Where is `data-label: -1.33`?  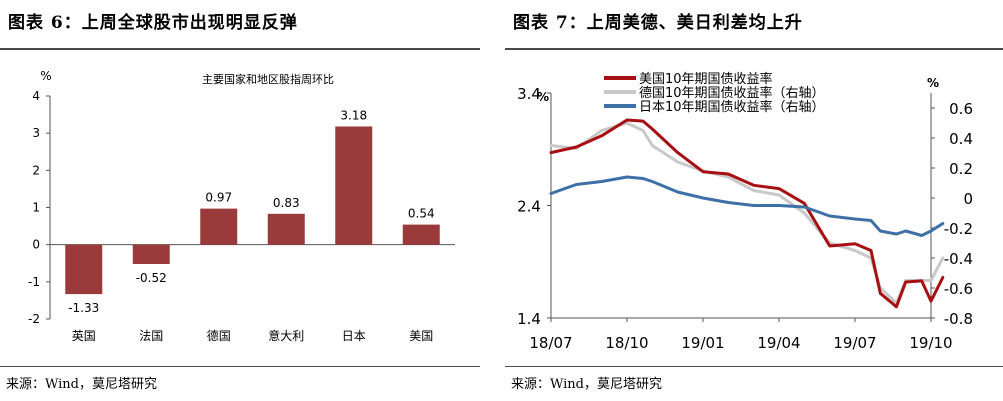 data-label: -1.33 is located at coordinates (83, 308).